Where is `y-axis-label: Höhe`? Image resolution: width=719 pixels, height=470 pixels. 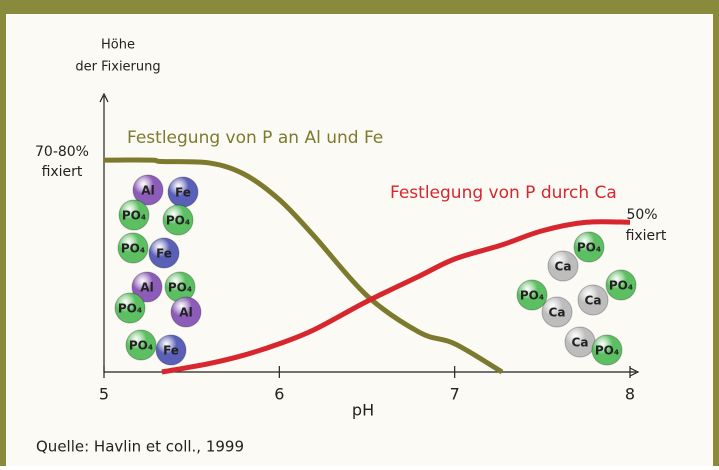
y-axis-label: Höhe is located at coordinates (118, 45).